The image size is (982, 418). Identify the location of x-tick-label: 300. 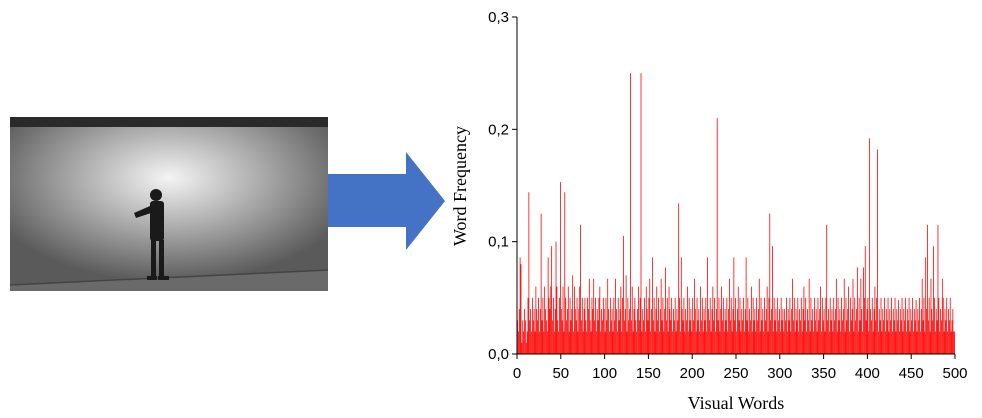
(779, 373).